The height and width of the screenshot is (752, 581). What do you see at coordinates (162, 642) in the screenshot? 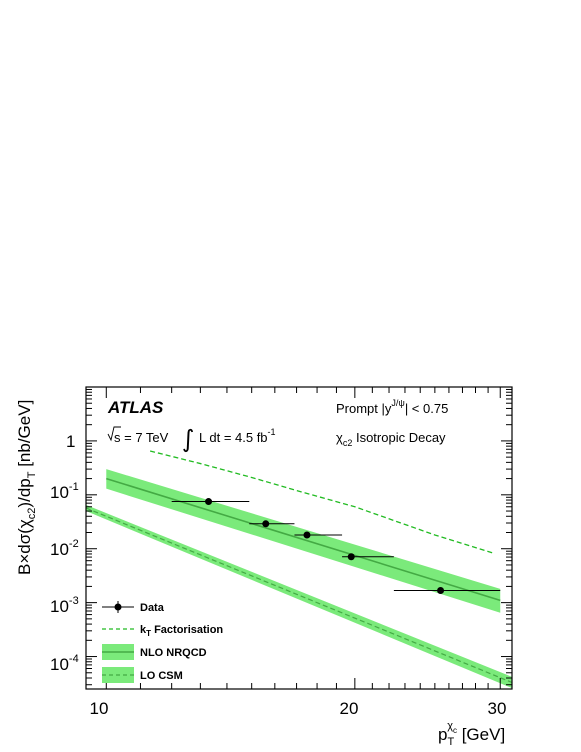
I see `legend: Data kT Factorisation NLO NRQCD LO CSM` at bounding box center [162, 642].